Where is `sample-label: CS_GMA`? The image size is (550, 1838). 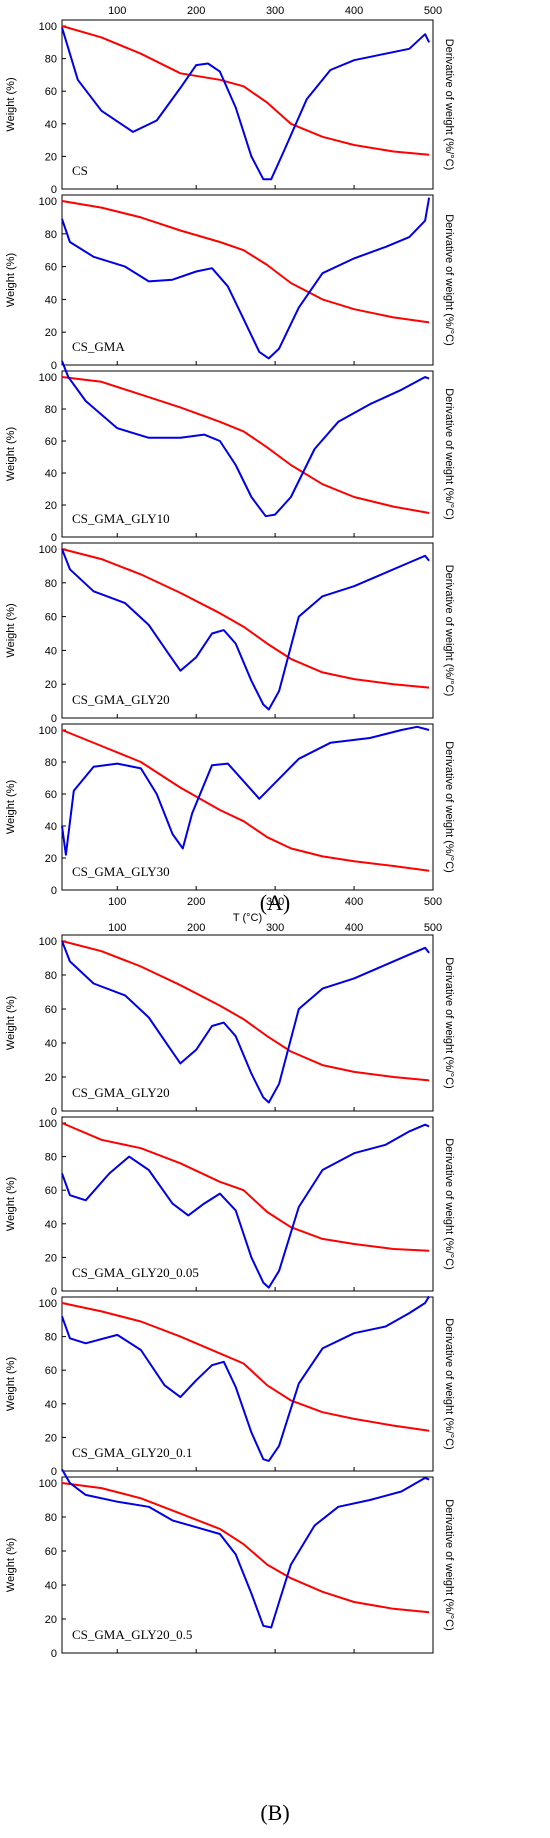
sample-label: CS_GMA is located at coordinates (98, 346).